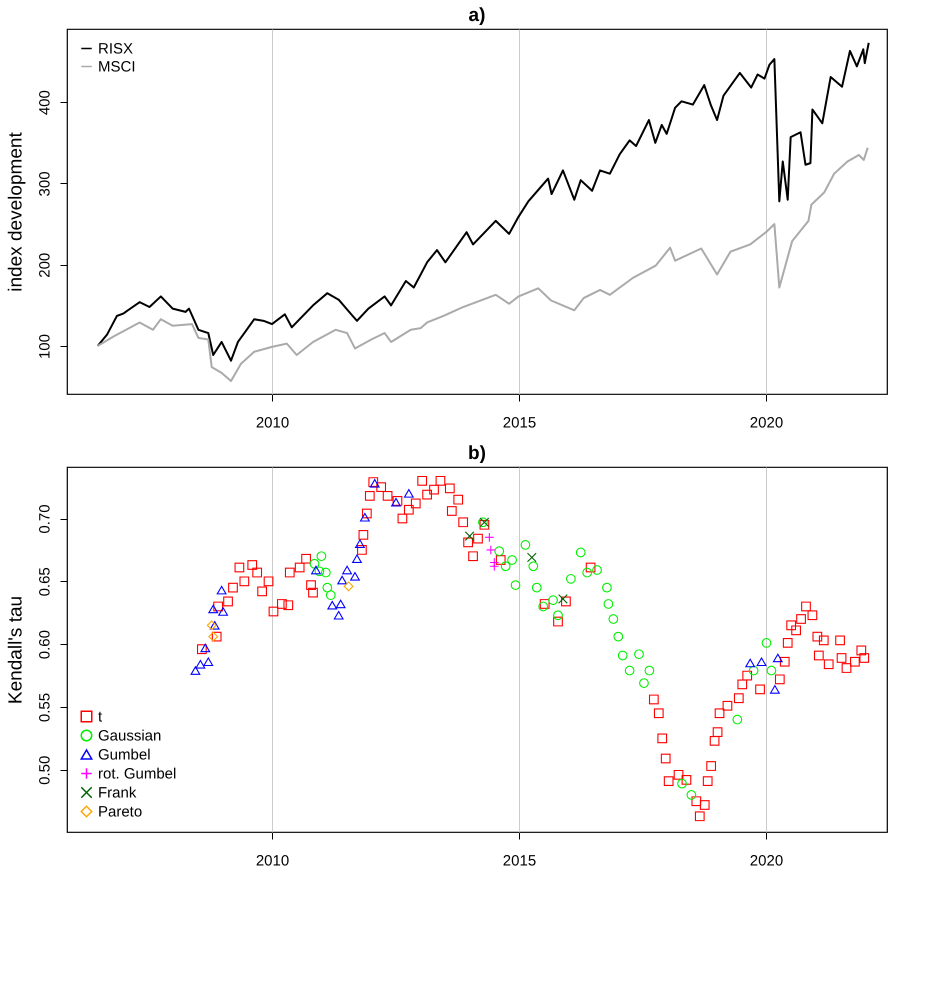  Describe the element at coordinates (117, 793) in the screenshot. I see `legend-label: Frank` at that location.